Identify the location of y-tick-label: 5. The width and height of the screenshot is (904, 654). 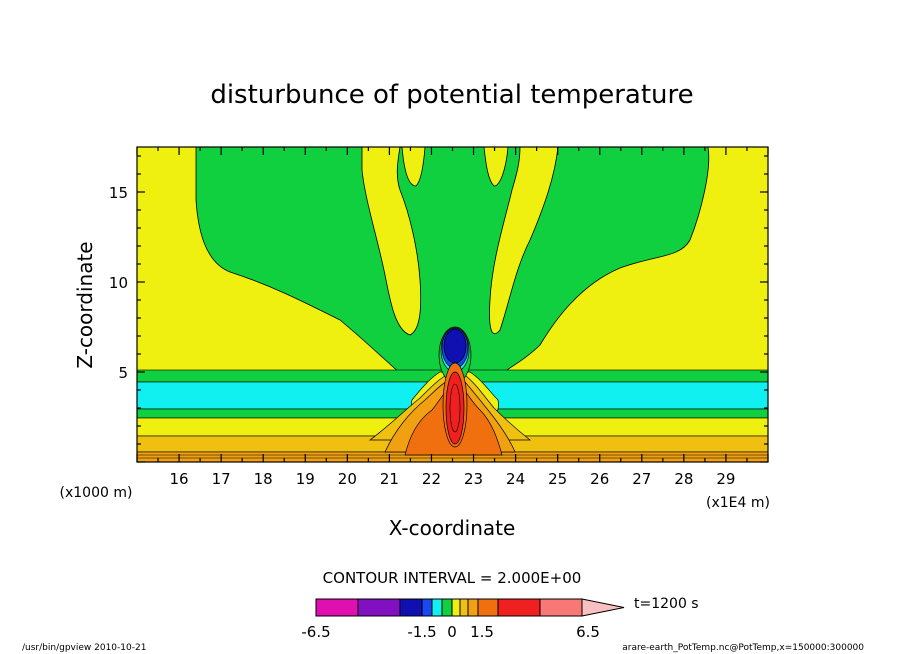
(123, 373).